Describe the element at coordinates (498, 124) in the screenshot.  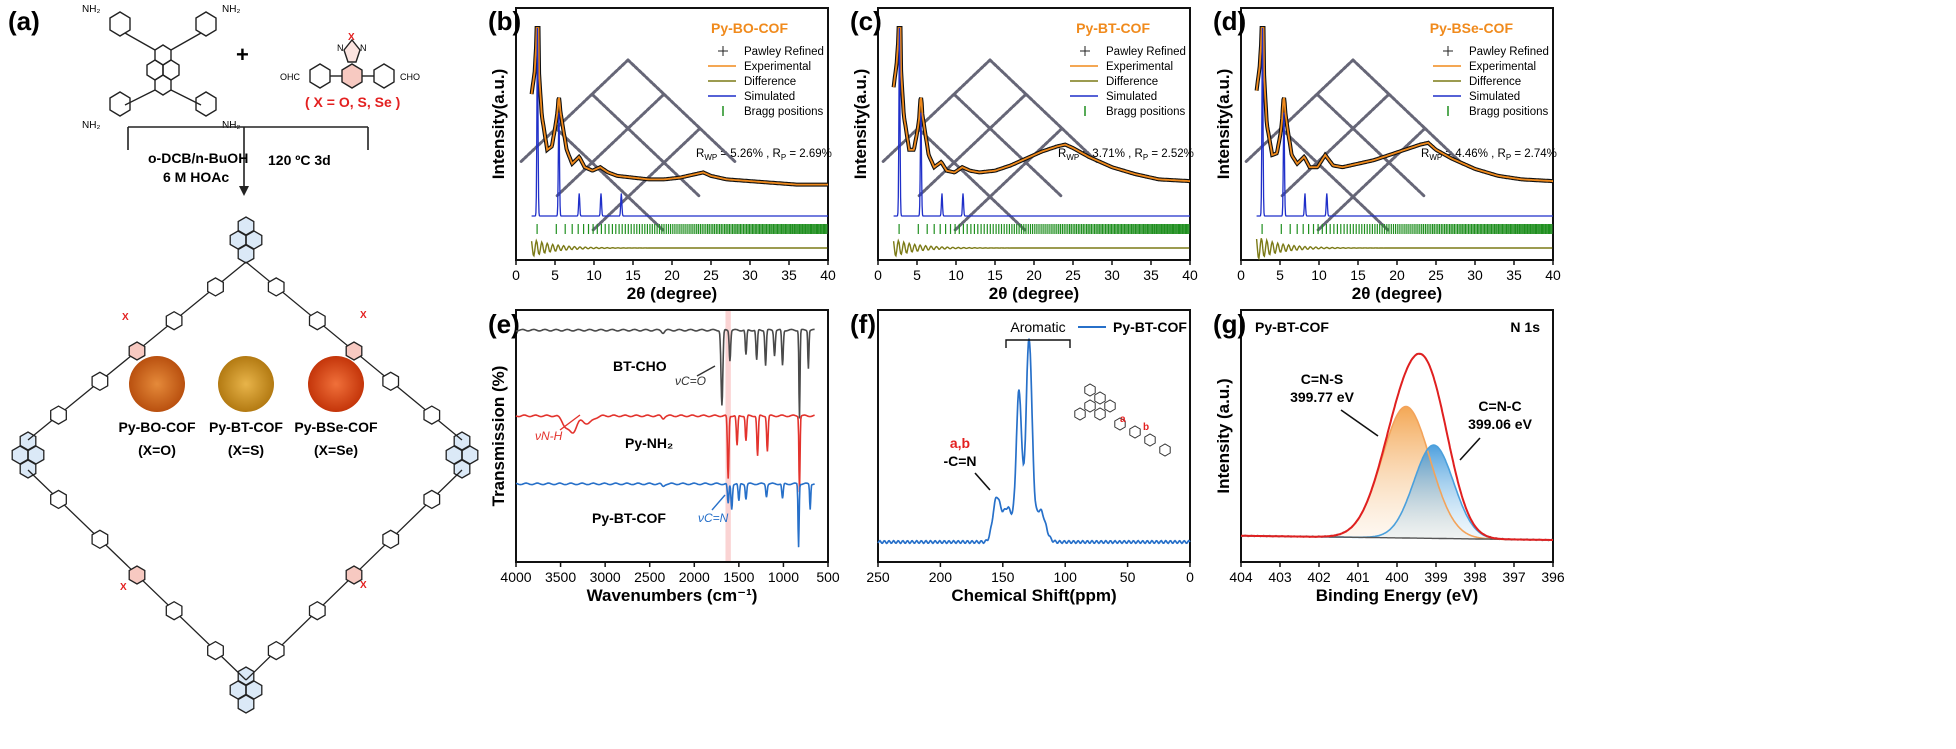
I see `y-axis-label: Intensity(a.u.)` at that location.